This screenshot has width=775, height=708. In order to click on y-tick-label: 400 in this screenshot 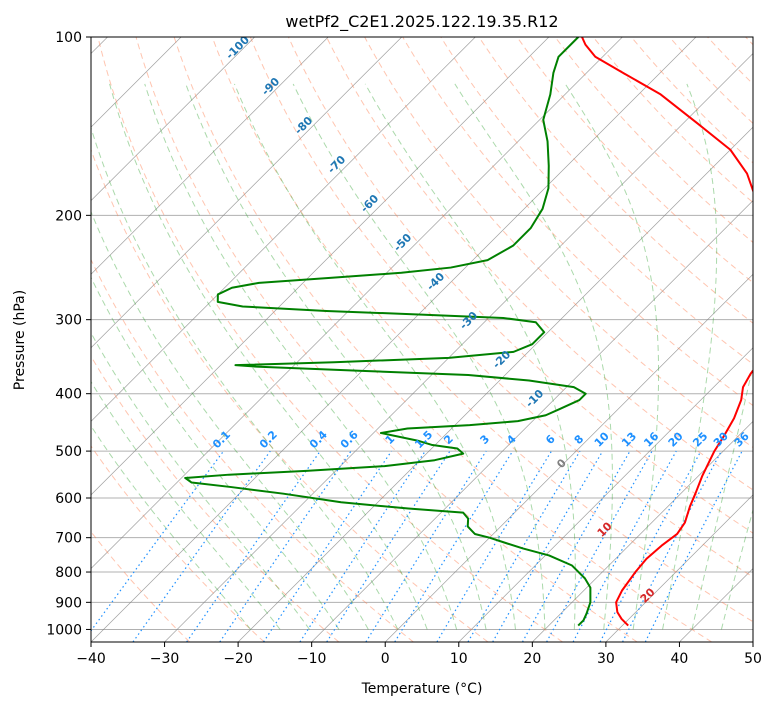, I will do `click(68, 395)`.